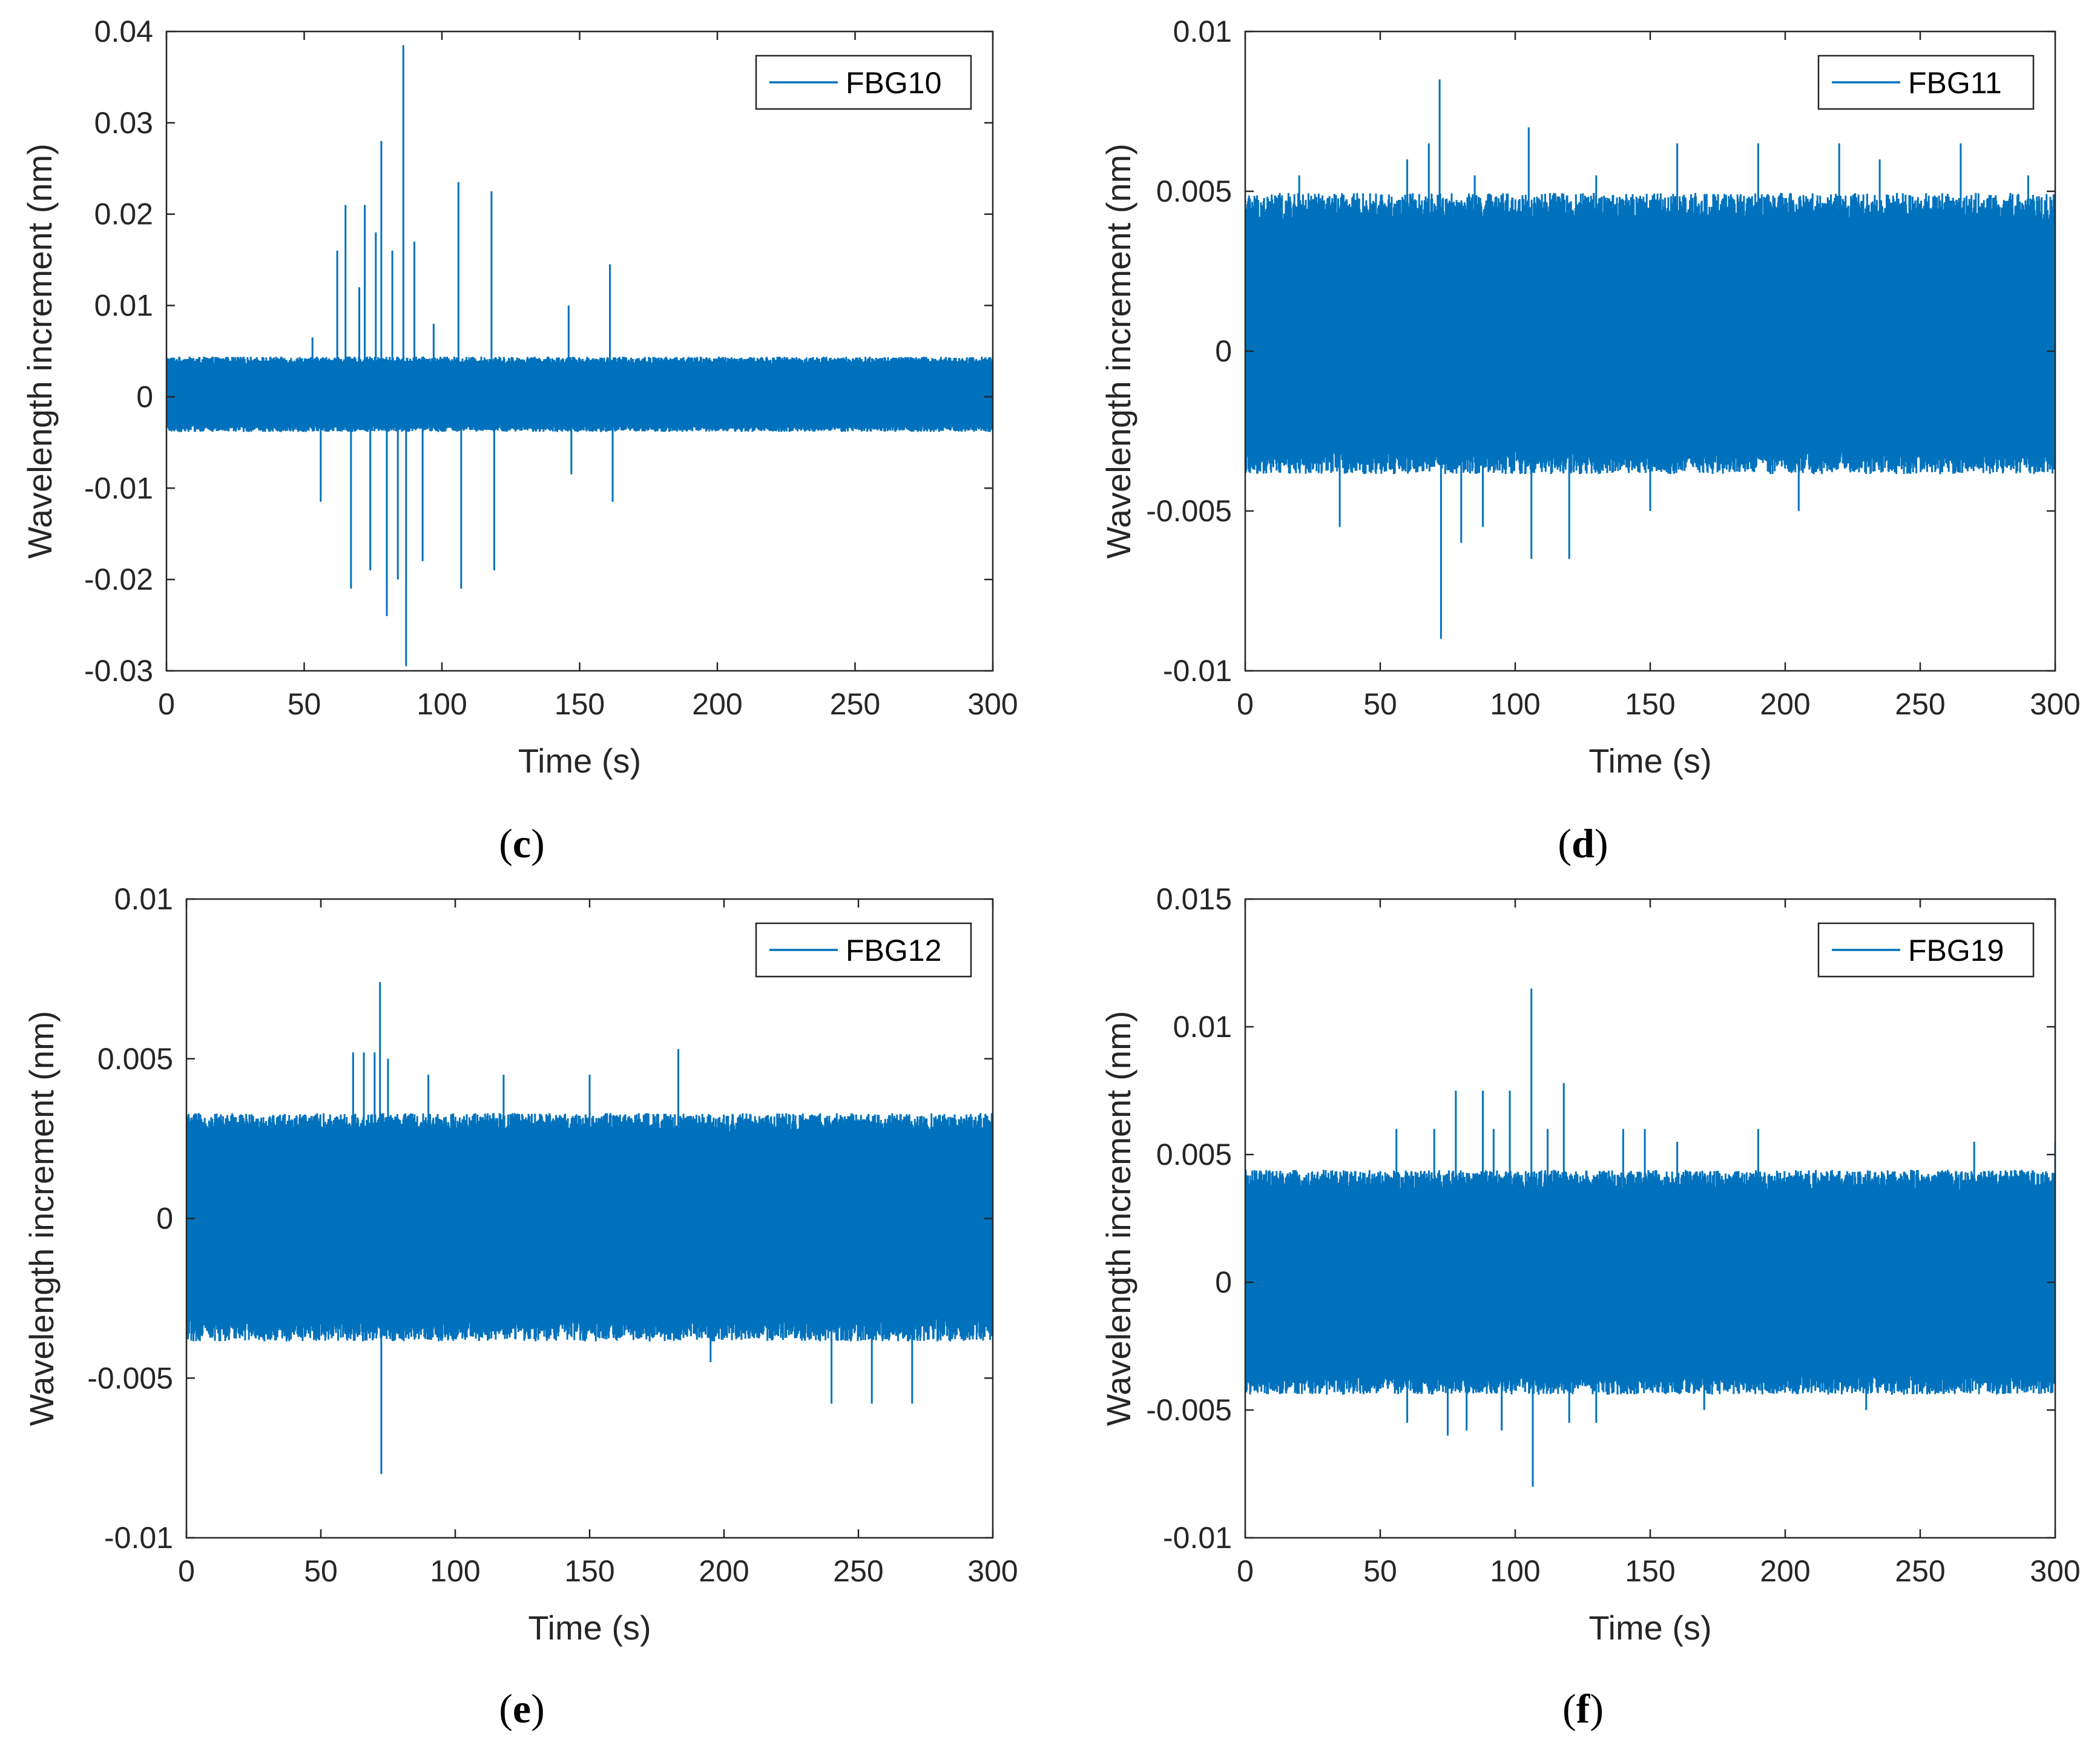 This screenshot has width=2100, height=1740. What do you see at coordinates (1583, 843) in the screenshot?
I see `panel-label: (d)` at bounding box center [1583, 843].